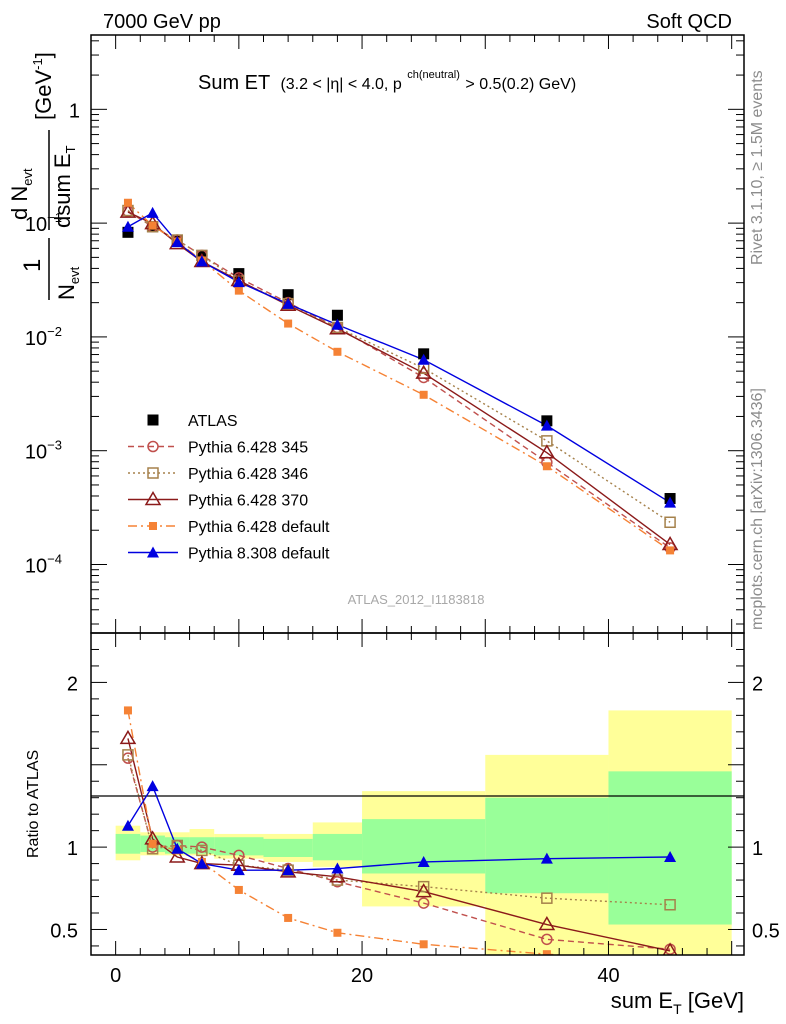 This screenshot has height=1024, width=786. I want to click on legend-label-pythia-6-428-346: Pythia 6.428 346, so click(248, 474).